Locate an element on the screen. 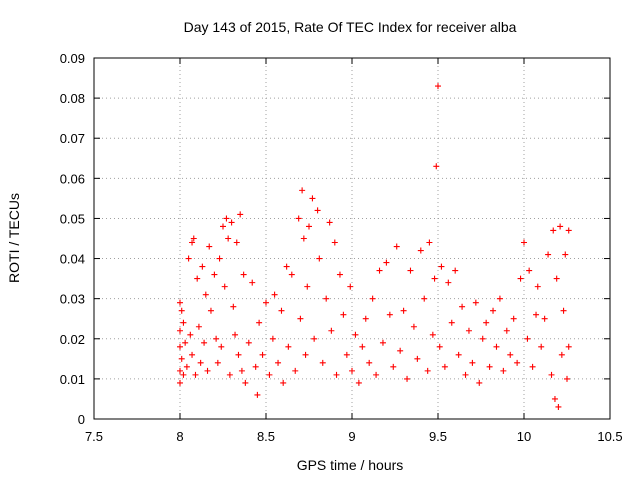 This screenshot has height=480, width=640. x-tick-label: 10.5 is located at coordinates (609, 436).